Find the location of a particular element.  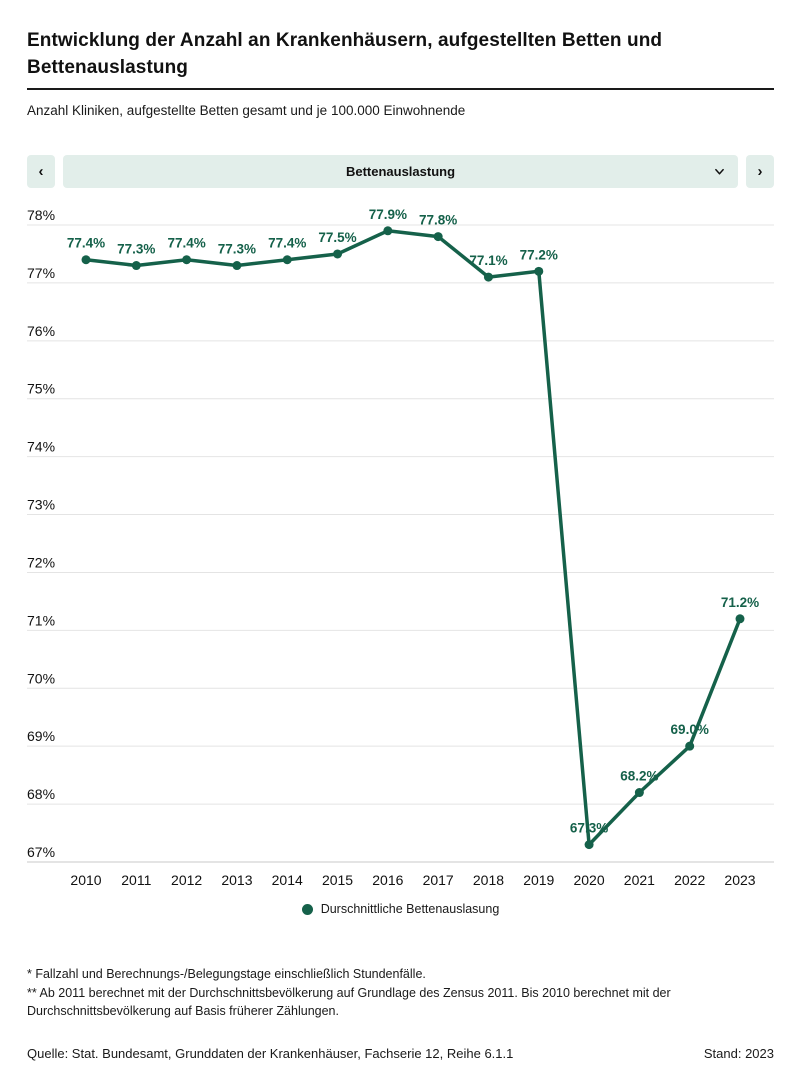

data-point-label: 77.9% is located at coordinates (388, 214).